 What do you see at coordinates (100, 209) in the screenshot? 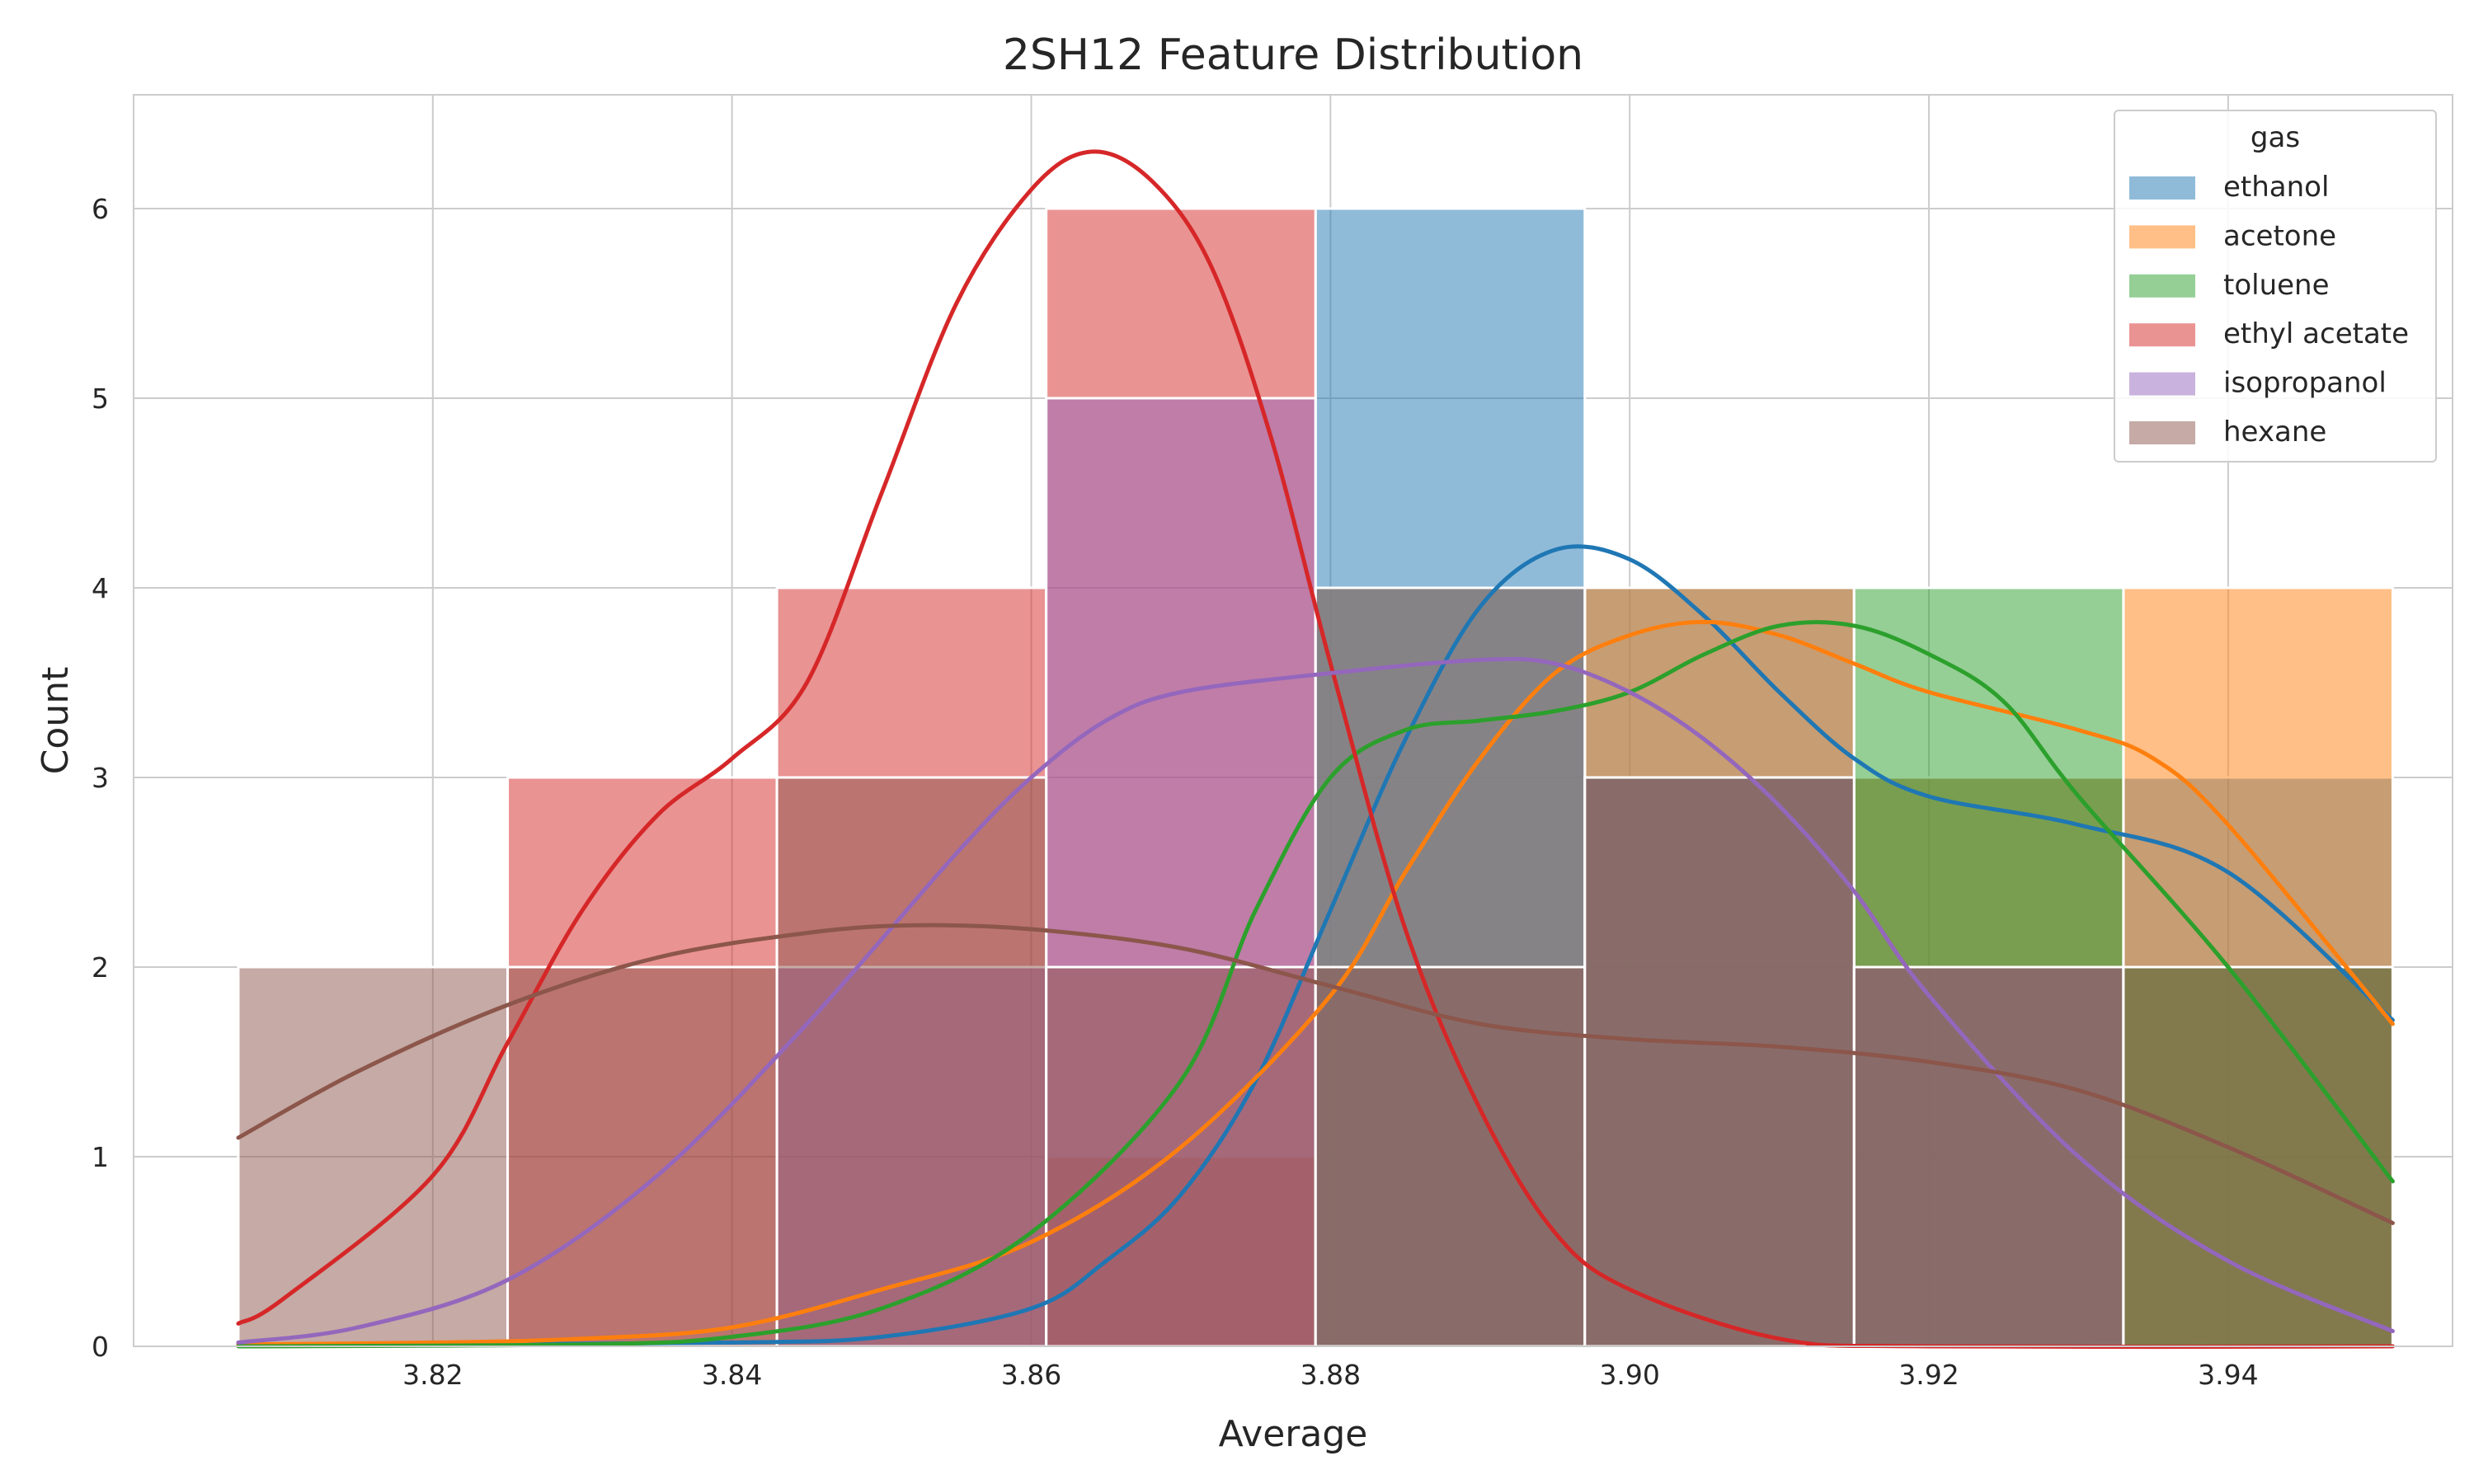
I see `y-tick-label: 6` at bounding box center [100, 209].